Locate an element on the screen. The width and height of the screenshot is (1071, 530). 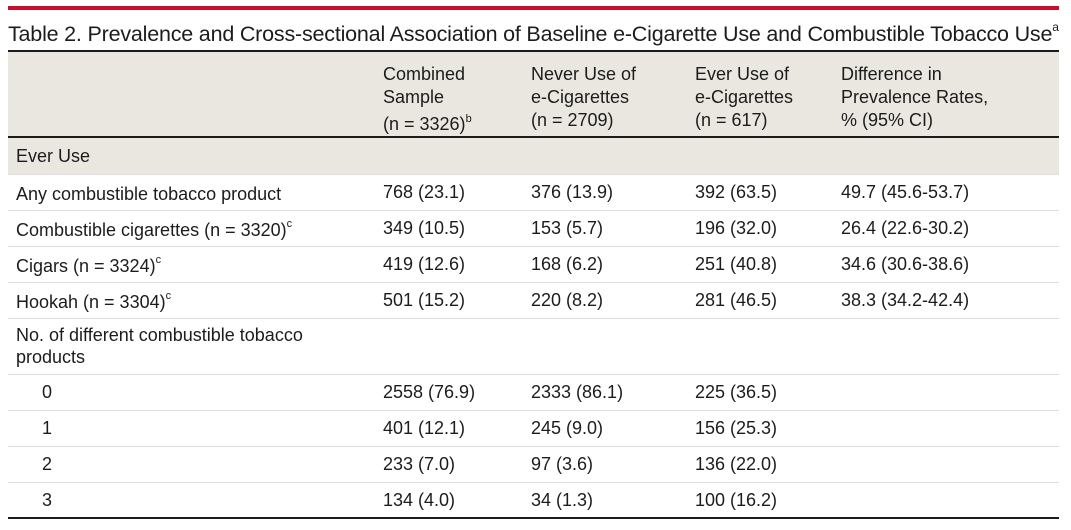
row-label: Hookah (n = 3304)c is located at coordinates (94, 301).